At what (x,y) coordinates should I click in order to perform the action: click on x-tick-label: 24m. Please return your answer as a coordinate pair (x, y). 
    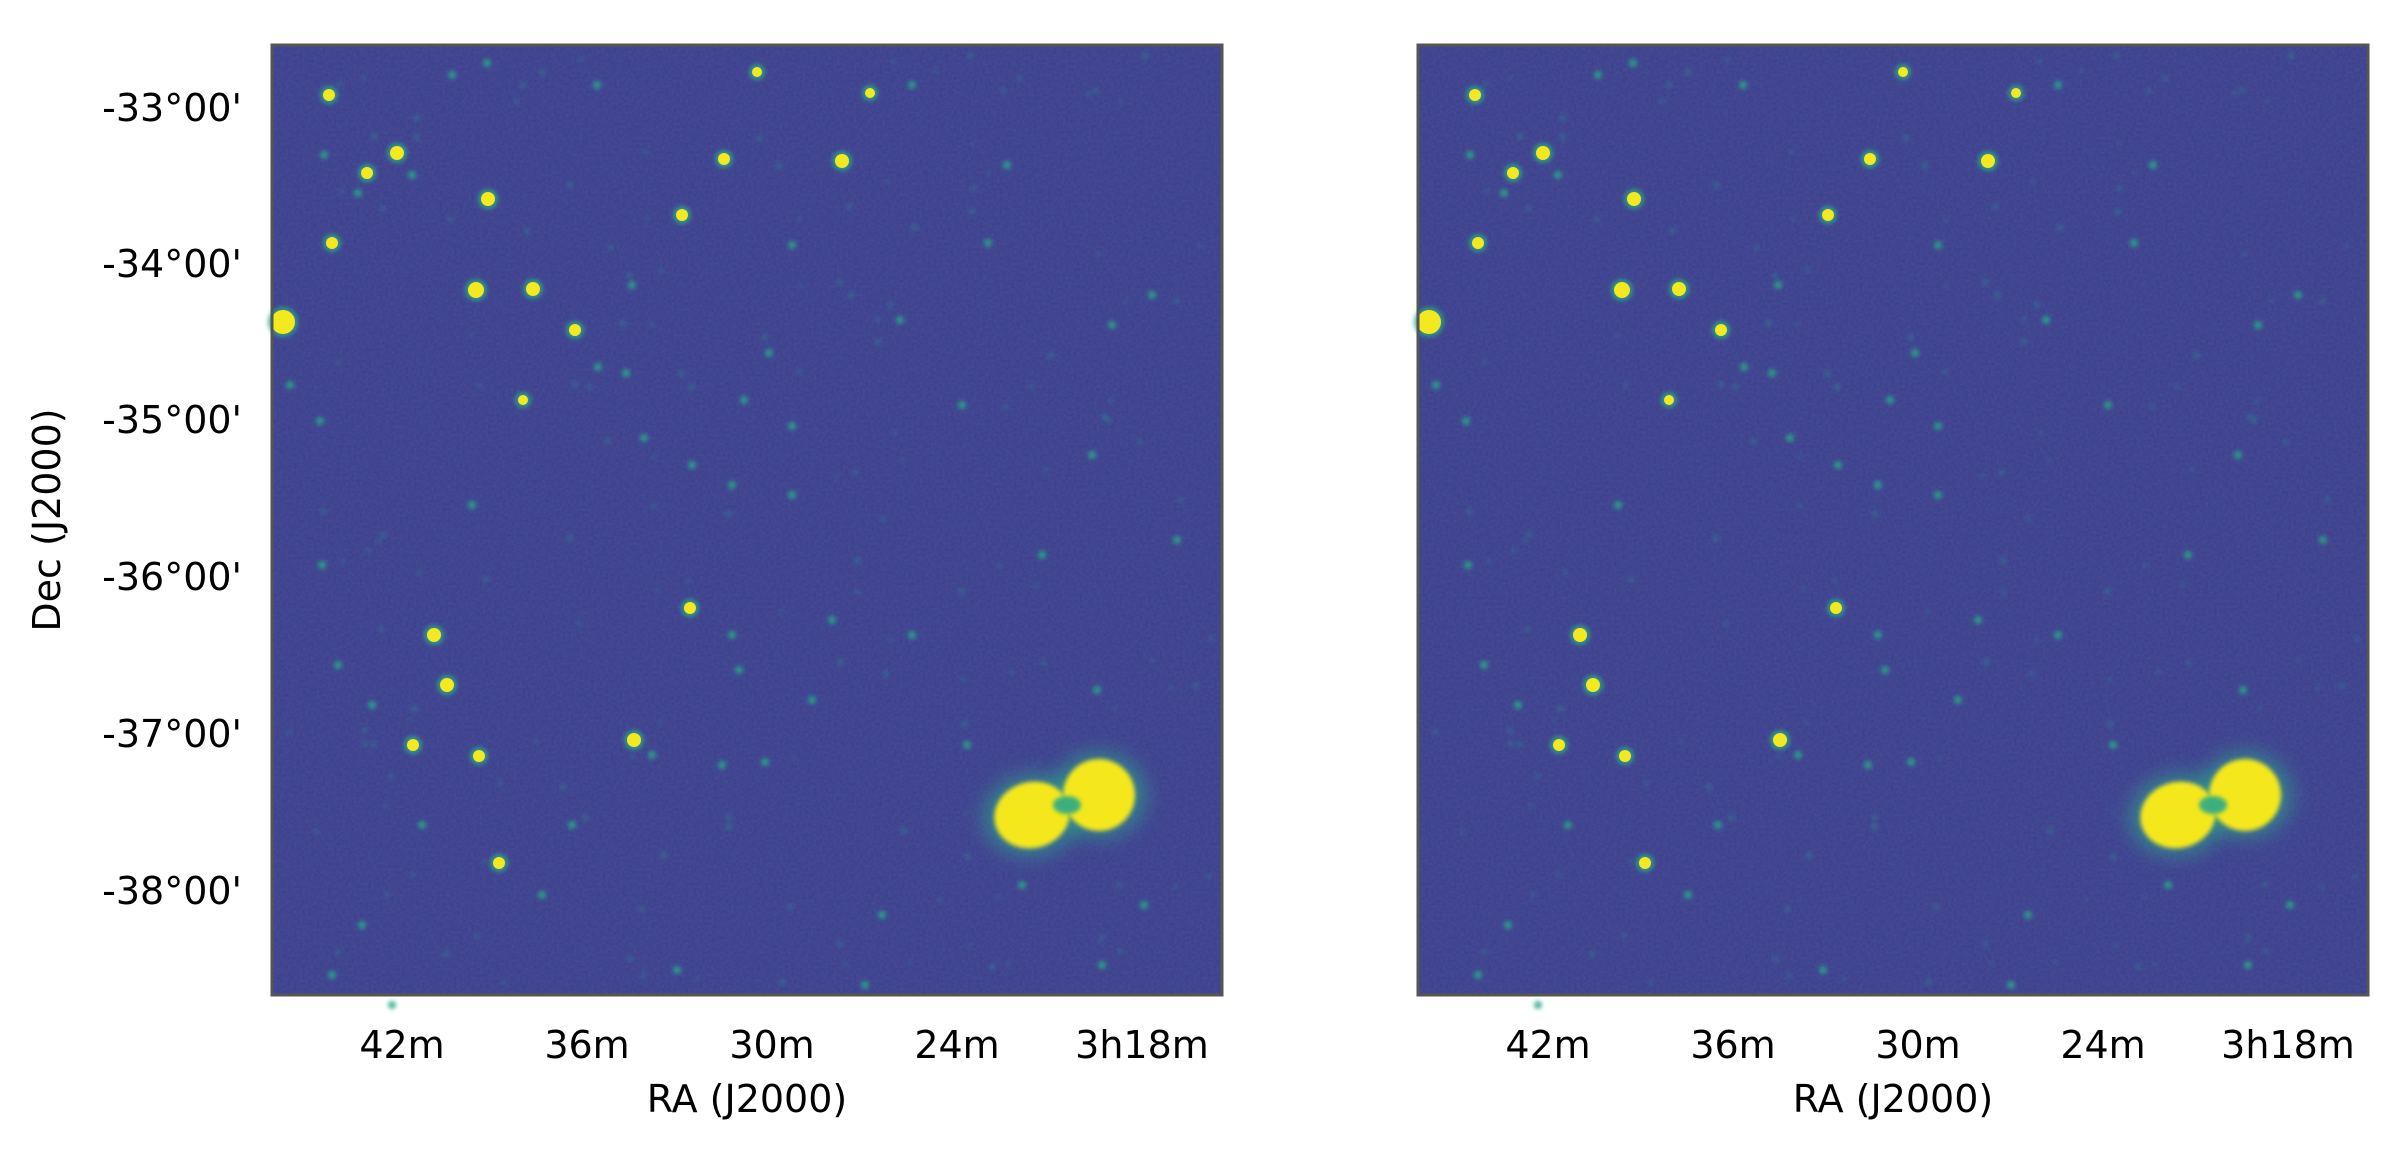
    Looking at the image, I should click on (956, 1045).